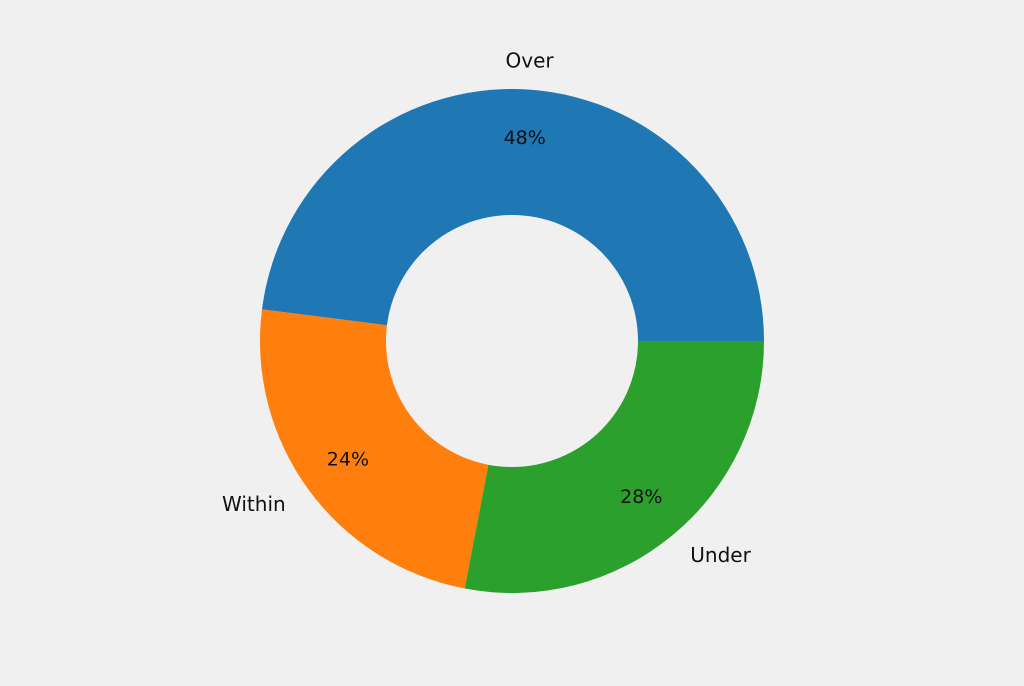 Image resolution: width=1024 pixels, height=686 pixels. Describe the element at coordinates (512, 341) in the screenshot. I see `donut-hole` at that location.